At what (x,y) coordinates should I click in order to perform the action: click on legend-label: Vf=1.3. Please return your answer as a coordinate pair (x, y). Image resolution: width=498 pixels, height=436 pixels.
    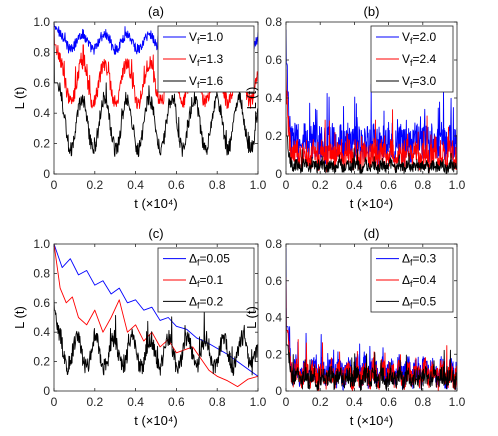
    Looking at the image, I should click on (206, 60).